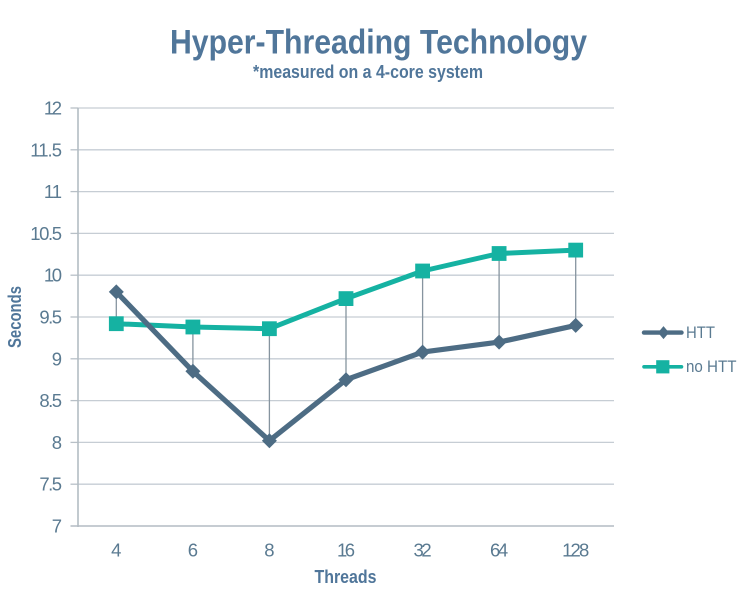  I want to click on svg-text: 32, so click(423, 550).